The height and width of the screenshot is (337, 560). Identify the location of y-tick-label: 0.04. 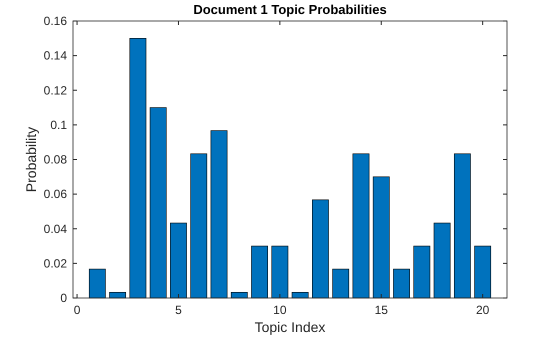
(56, 229).